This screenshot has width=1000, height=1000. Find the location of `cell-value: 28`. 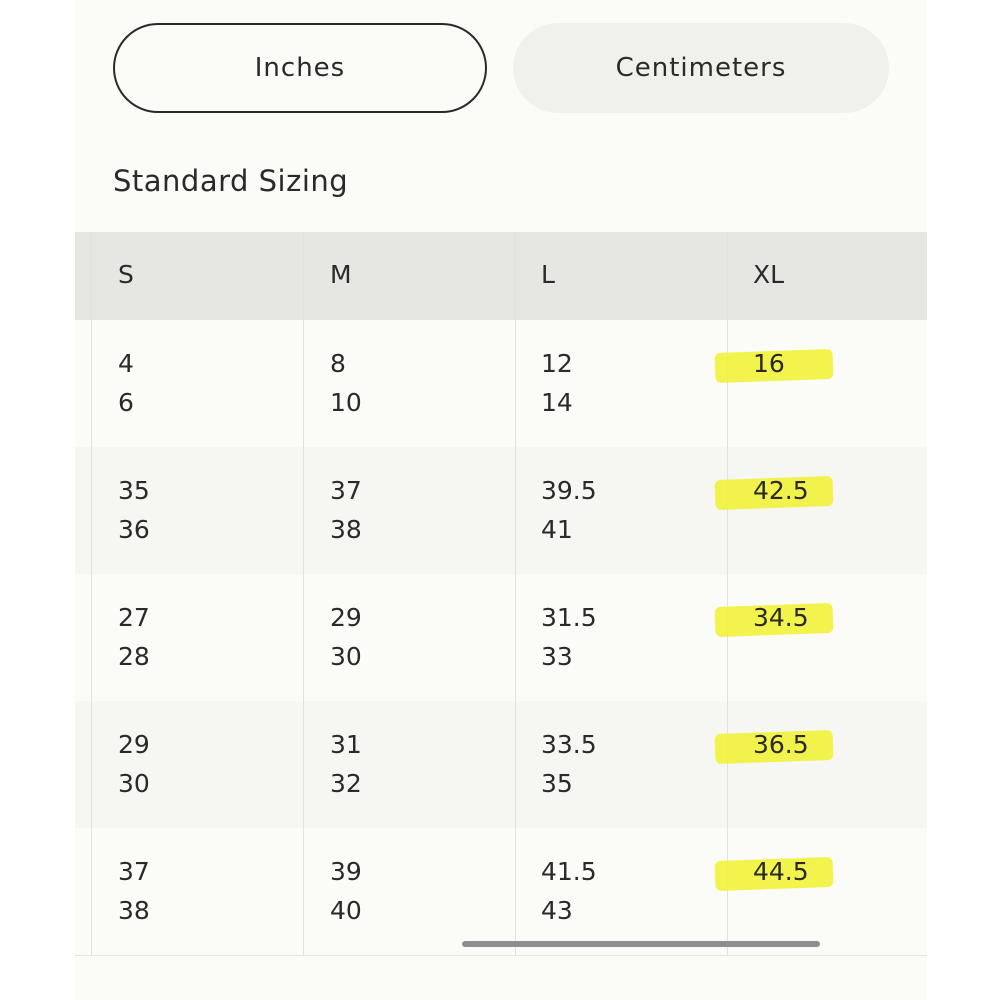

cell-value: 28 is located at coordinates (134, 656).